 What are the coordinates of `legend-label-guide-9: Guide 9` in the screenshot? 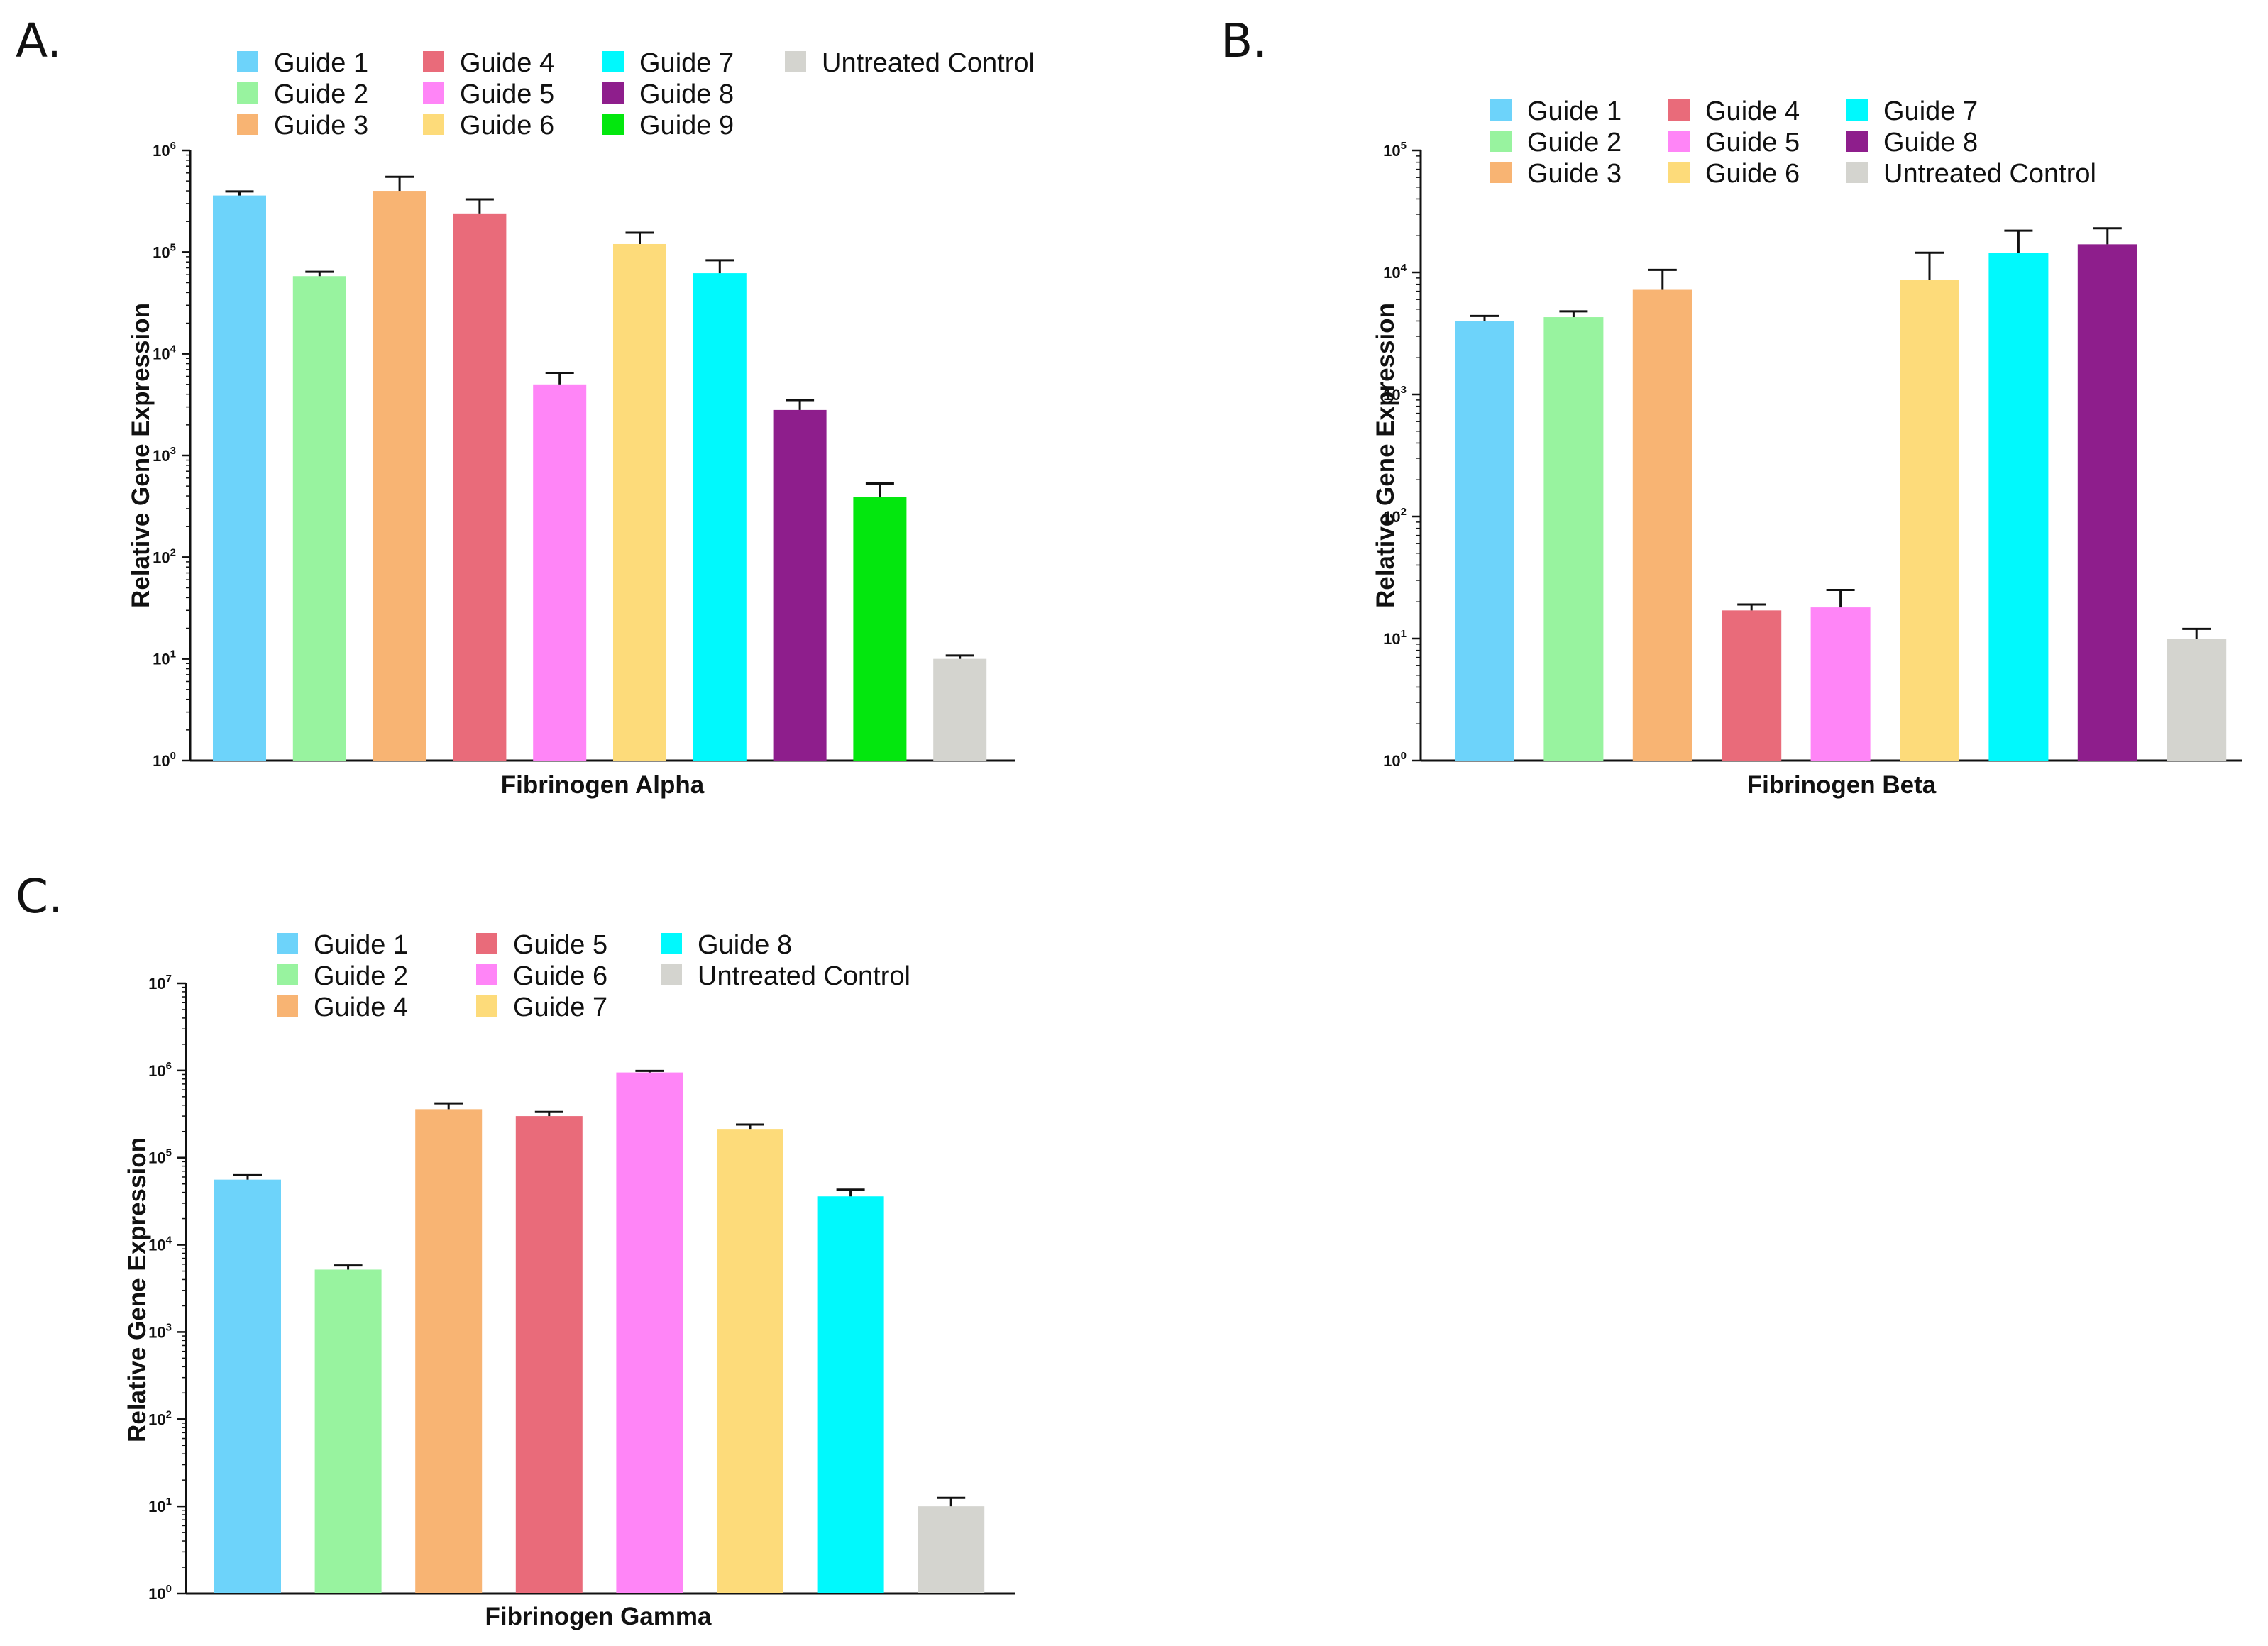 It's located at (686, 125).